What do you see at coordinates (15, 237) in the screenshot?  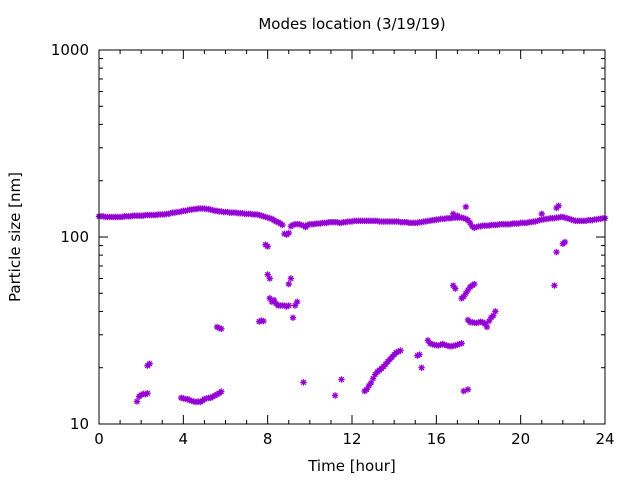 I see `y-axis-label: Particle size [nm]` at bounding box center [15, 237].